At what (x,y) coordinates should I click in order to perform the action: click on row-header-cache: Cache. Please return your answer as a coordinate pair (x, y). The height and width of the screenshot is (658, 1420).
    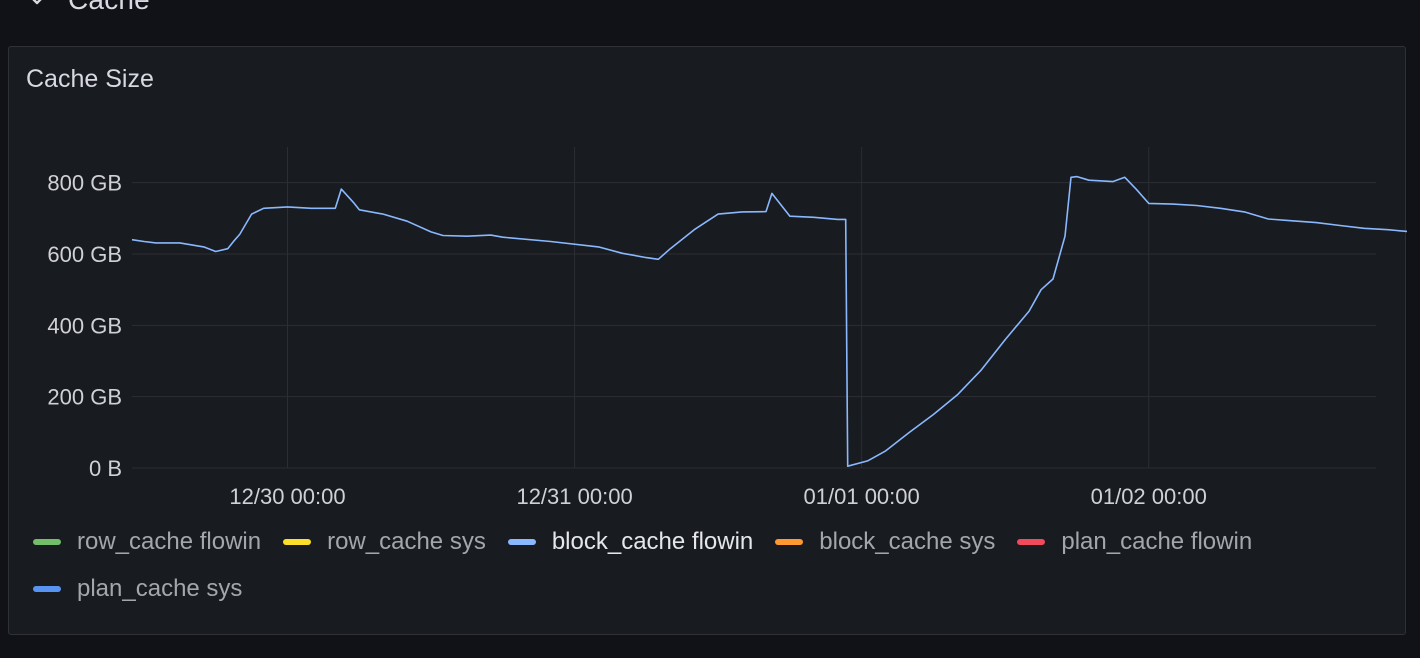
    Looking at the image, I should click on (88, 9).